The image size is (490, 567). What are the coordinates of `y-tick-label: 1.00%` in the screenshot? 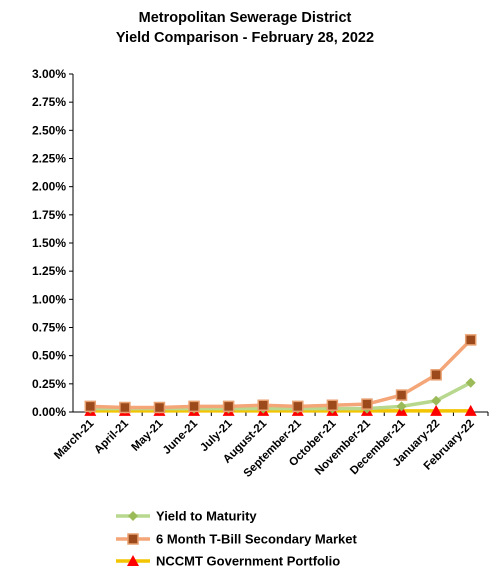 It's located at (49, 299).